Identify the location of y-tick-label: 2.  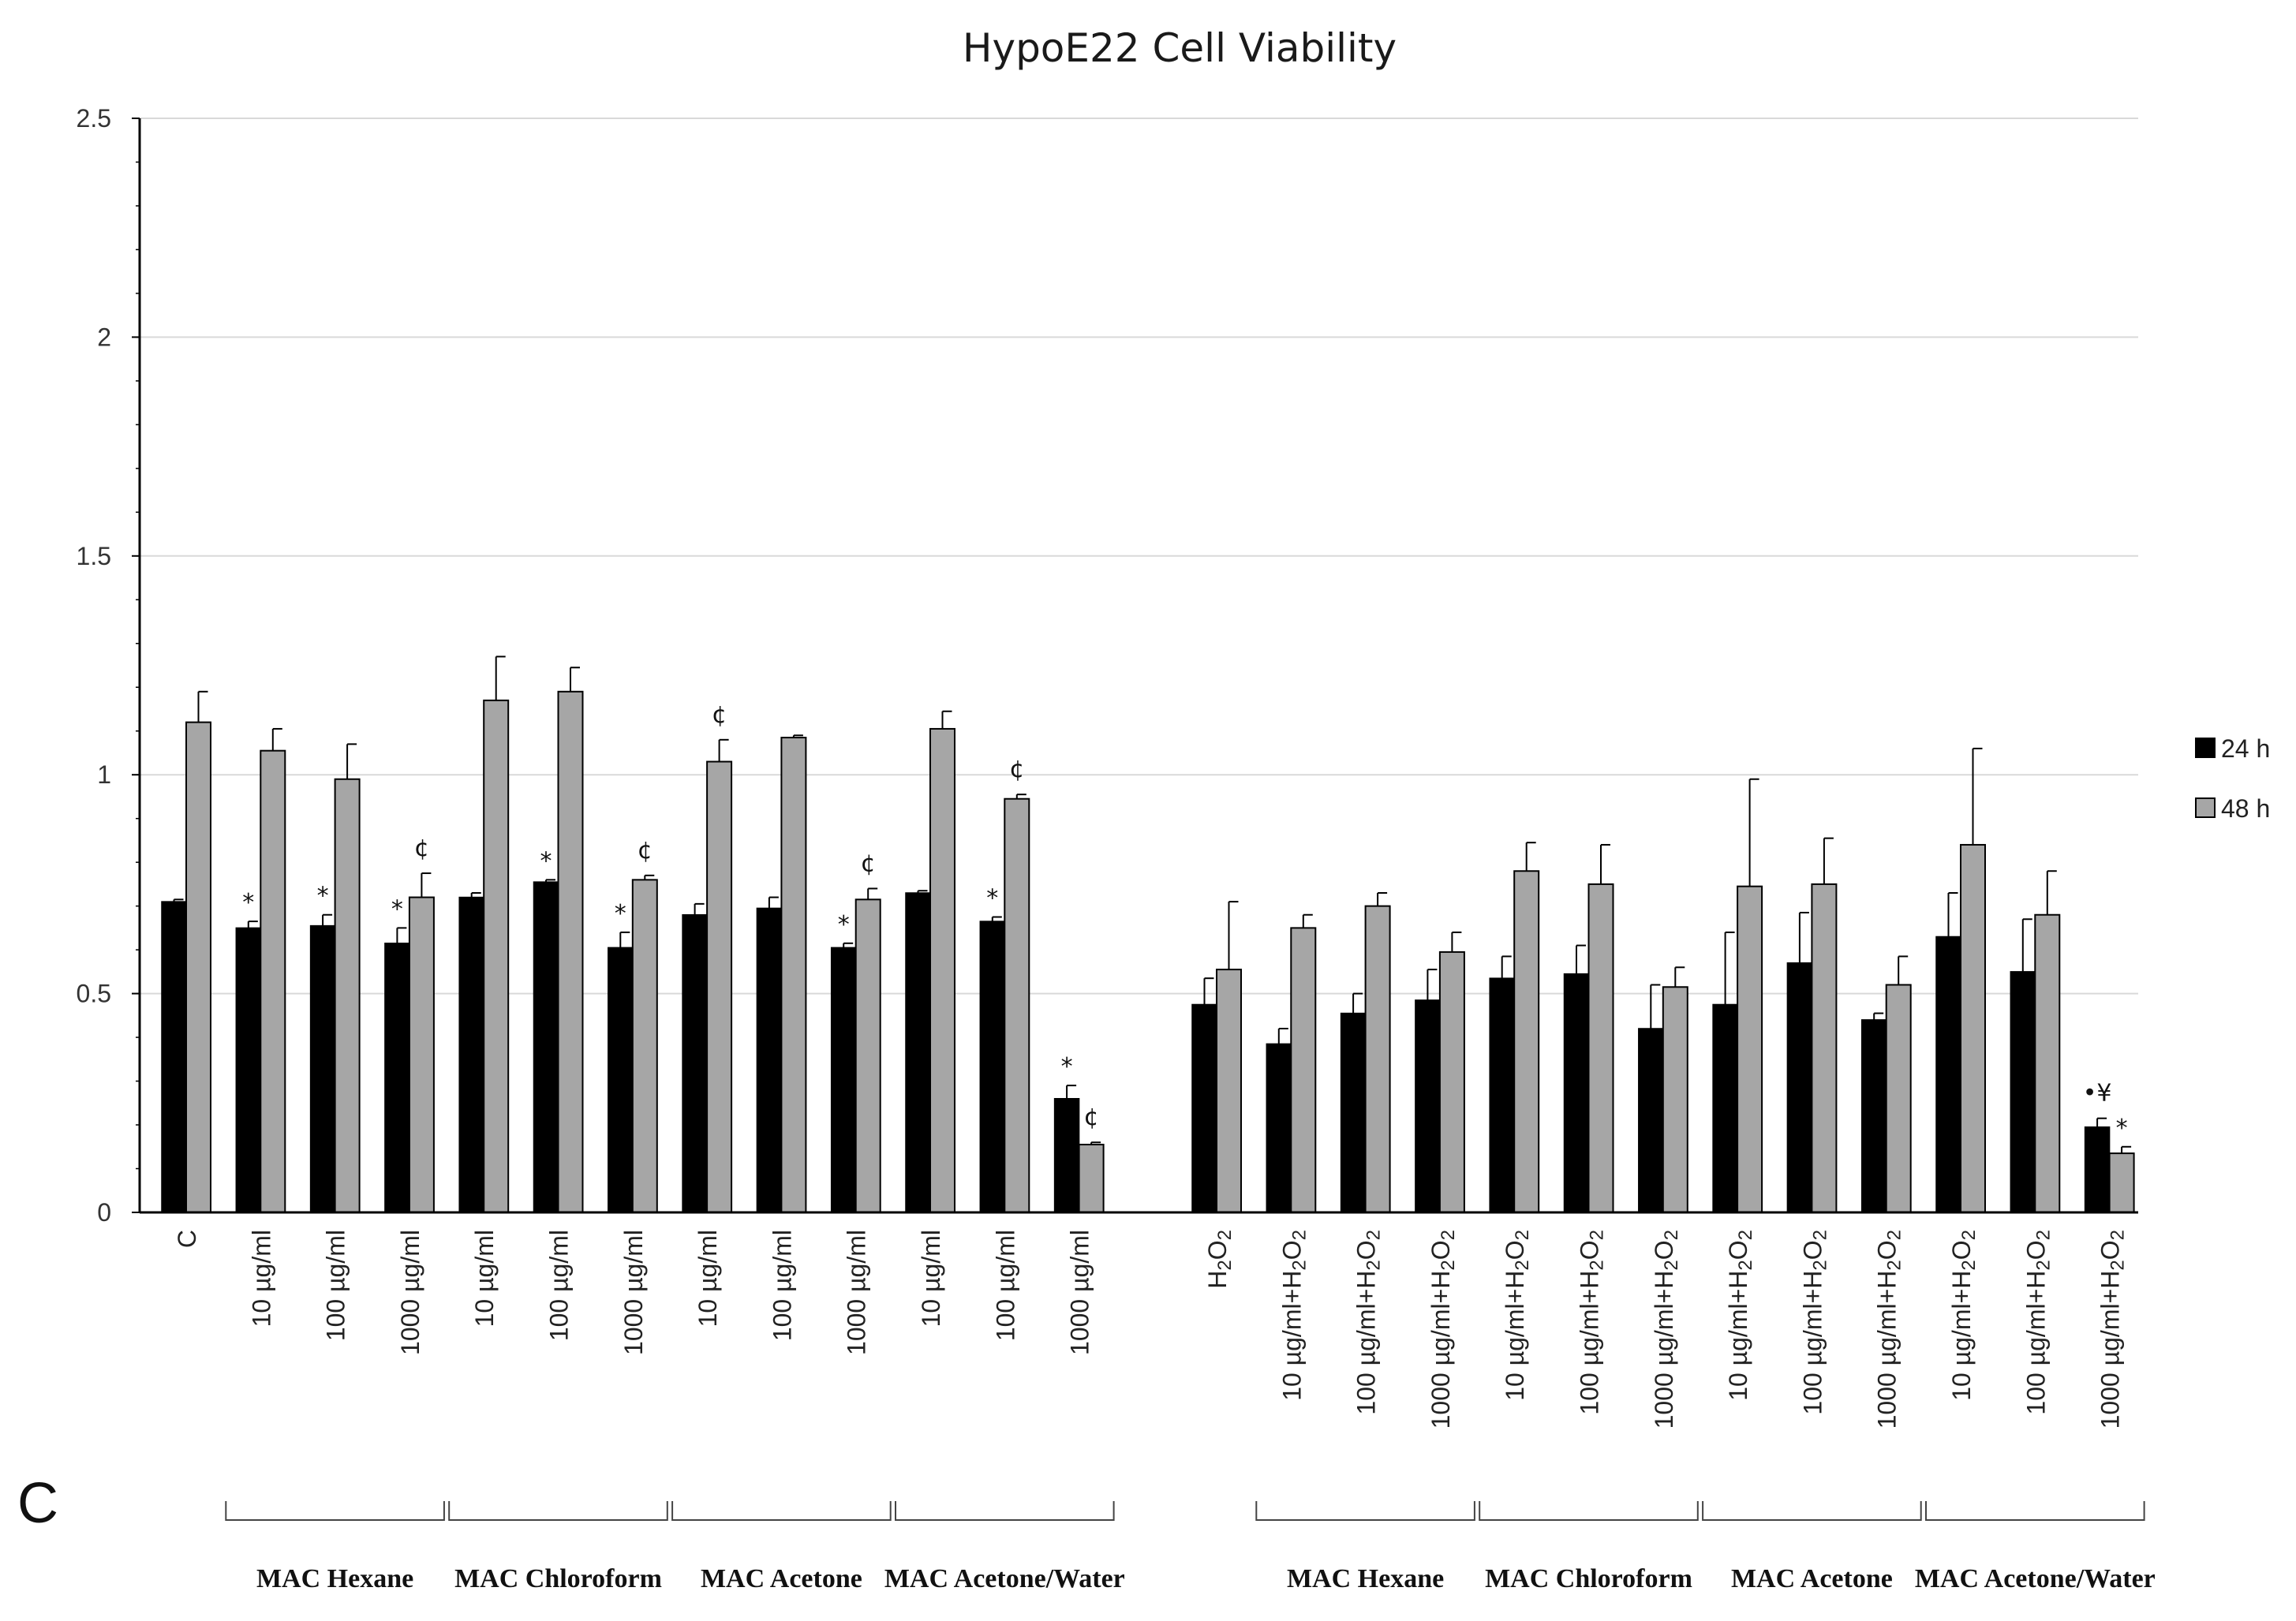
(104, 337).